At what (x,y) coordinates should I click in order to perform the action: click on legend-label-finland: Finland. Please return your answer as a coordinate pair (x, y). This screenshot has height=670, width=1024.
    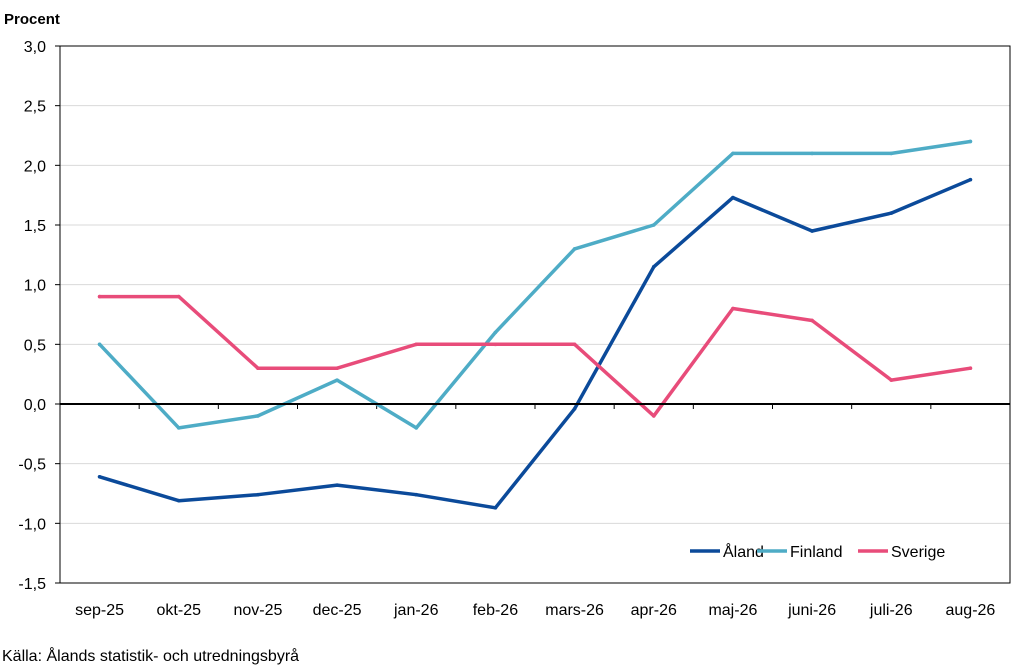
    Looking at the image, I should click on (816, 552).